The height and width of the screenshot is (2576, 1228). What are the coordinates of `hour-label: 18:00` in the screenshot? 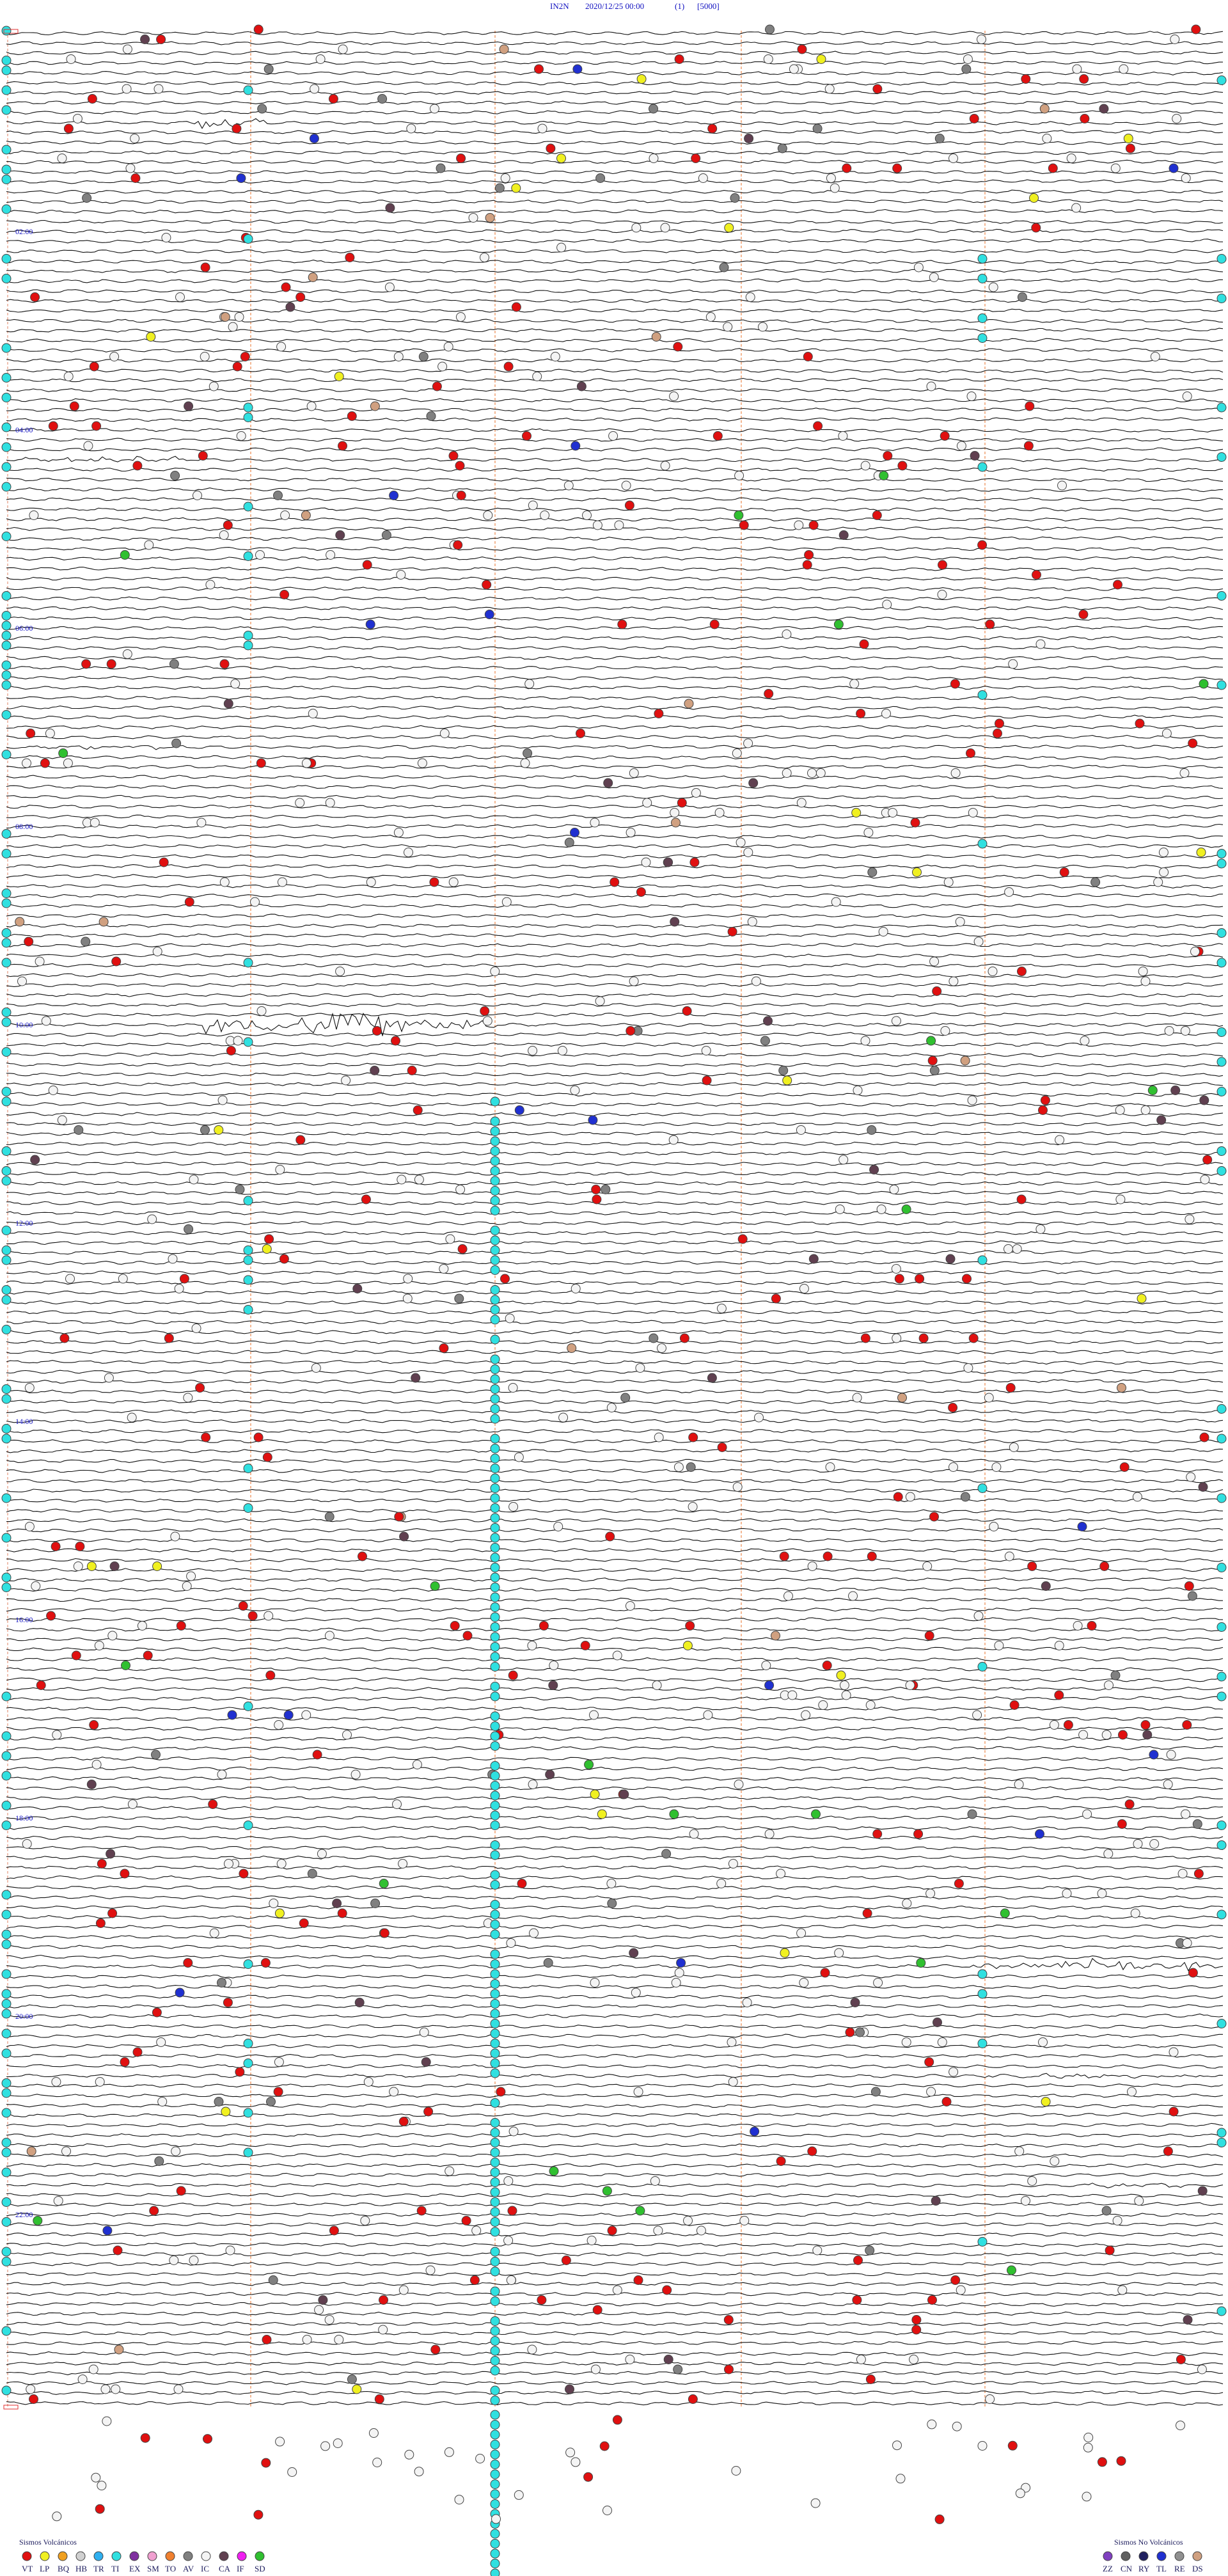 It's located at (24, 1817).